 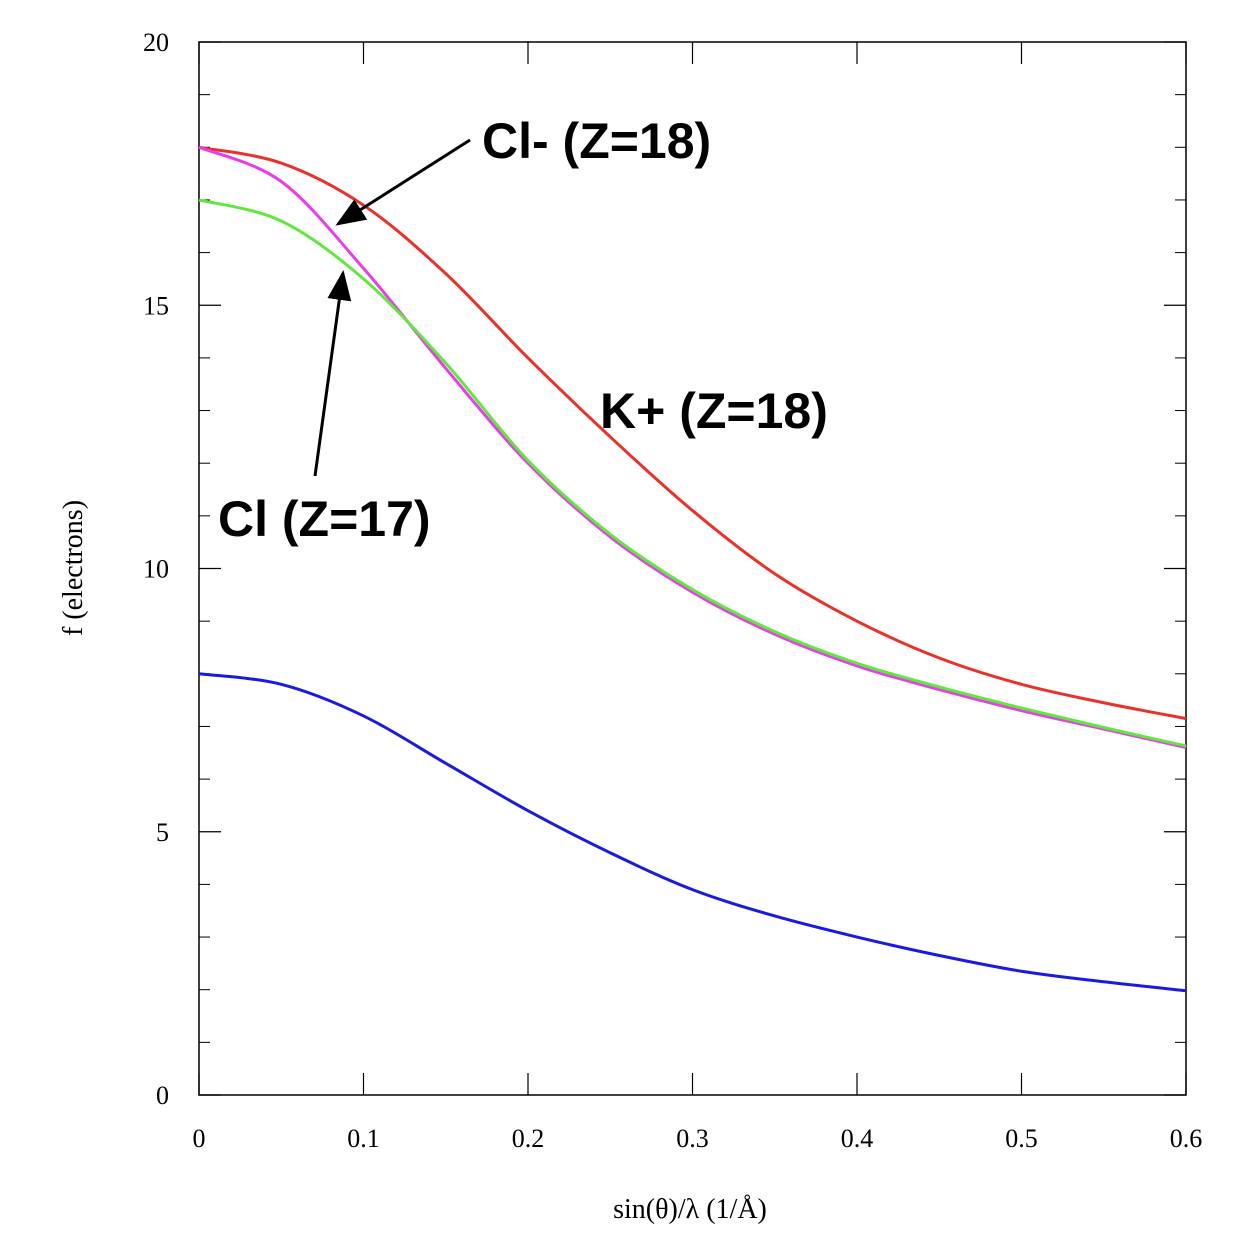 I want to click on y-tick-labels: 0 5 10 15 20, so click(x=156, y=569).